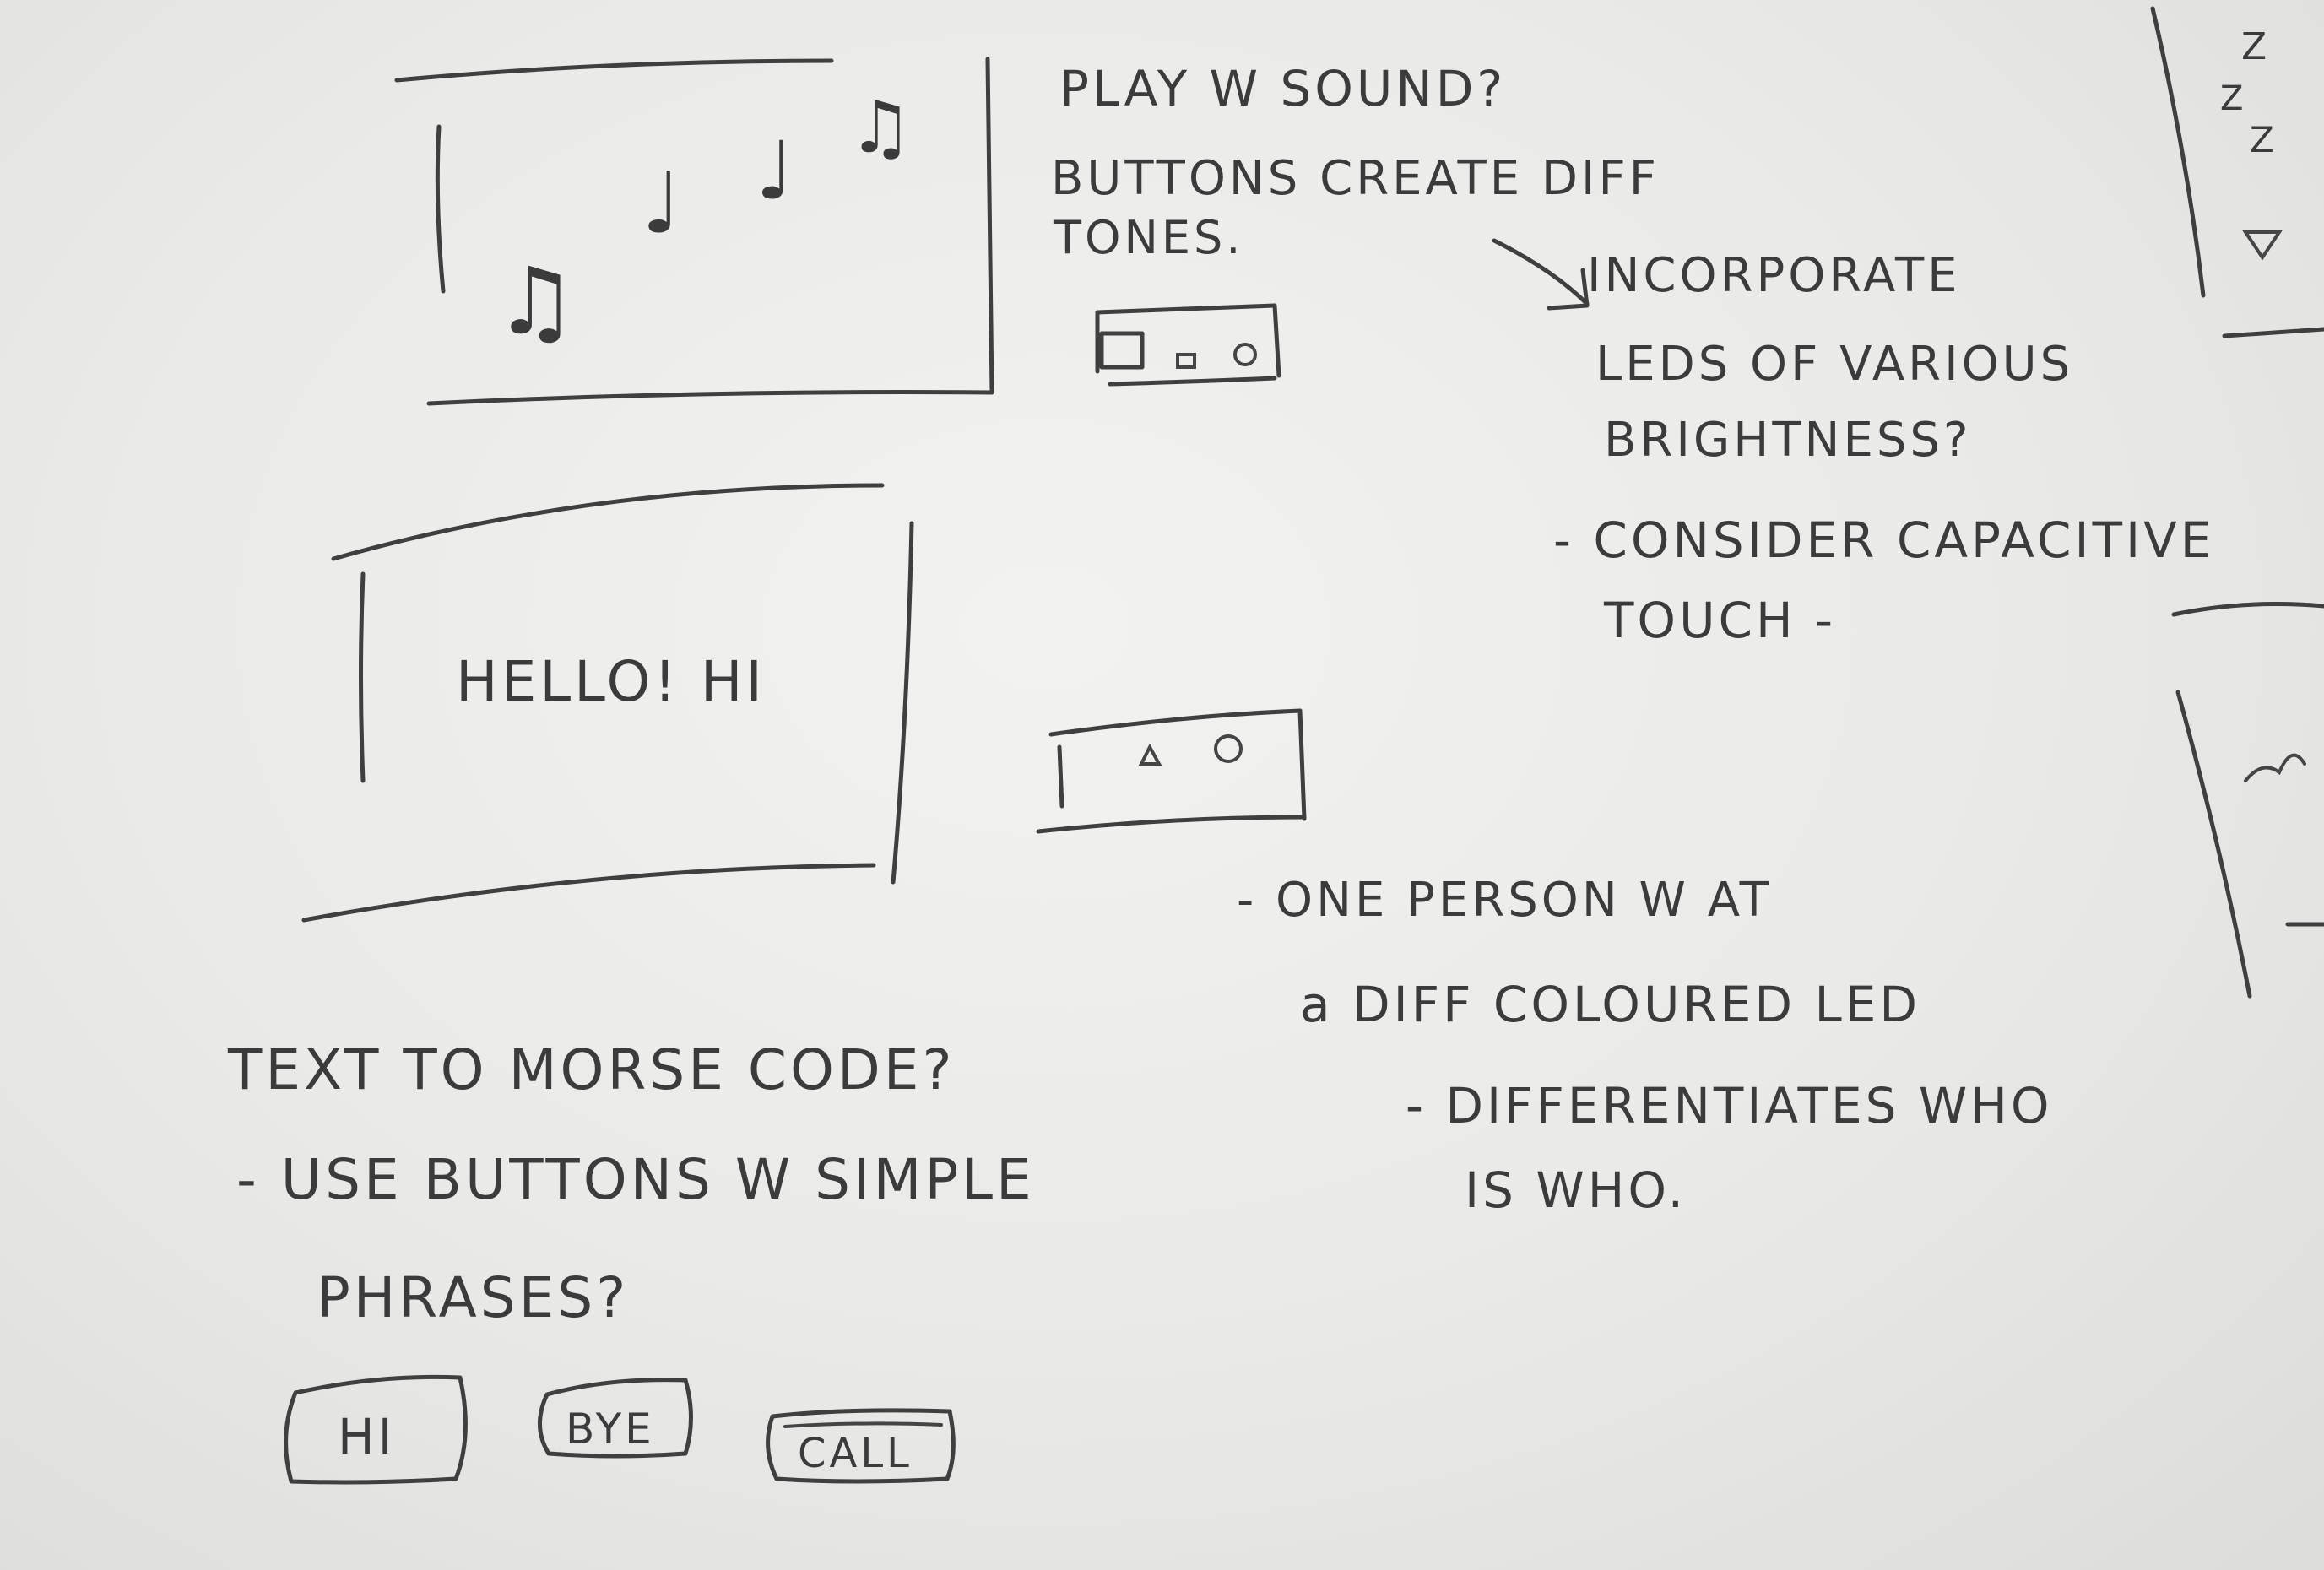 Image resolution: width=2324 pixels, height=1570 pixels. Describe the element at coordinates (1541, 274) in the screenshot. I see `arrow-to-led-idea` at that location.